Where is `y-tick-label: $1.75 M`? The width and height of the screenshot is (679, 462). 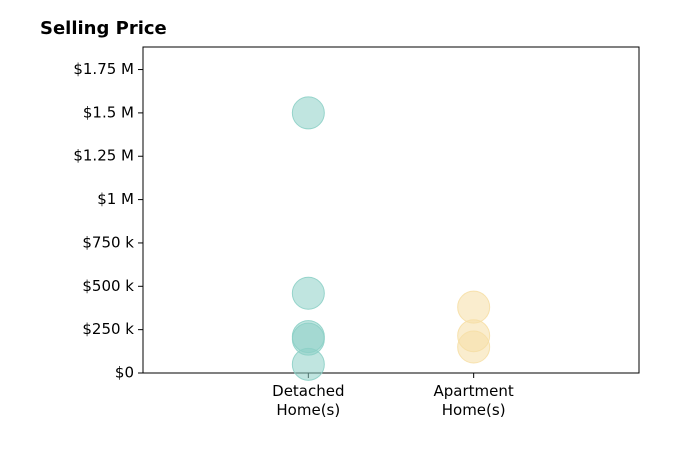 y-tick-label: $1.75 M is located at coordinates (103, 69).